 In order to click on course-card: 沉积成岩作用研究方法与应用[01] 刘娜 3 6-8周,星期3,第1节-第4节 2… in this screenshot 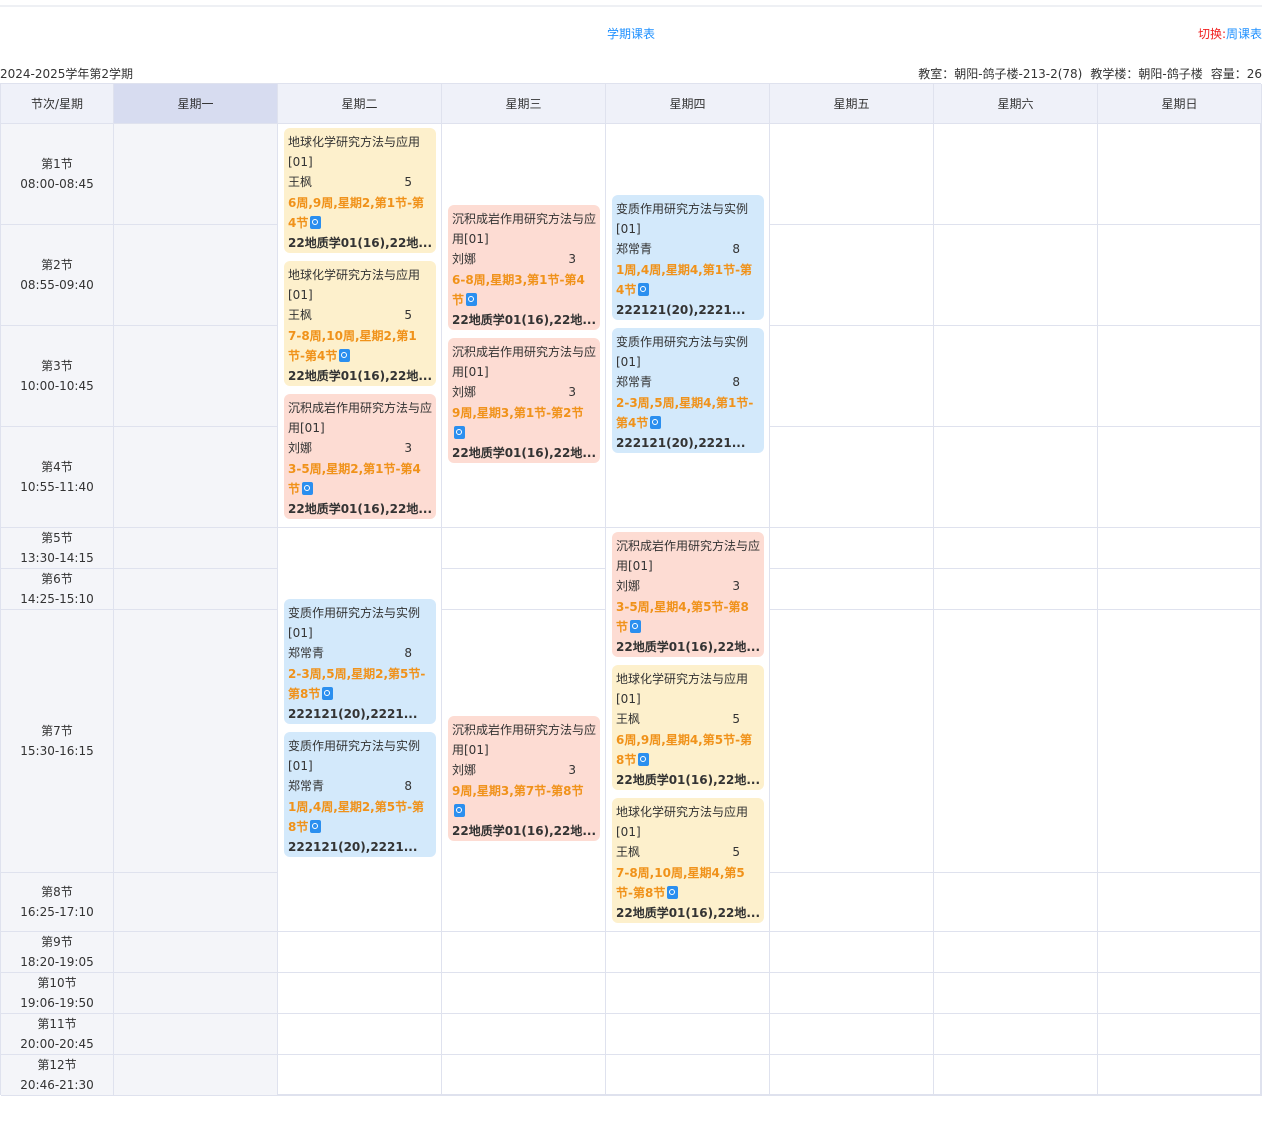, I will do `click(524, 268)`.